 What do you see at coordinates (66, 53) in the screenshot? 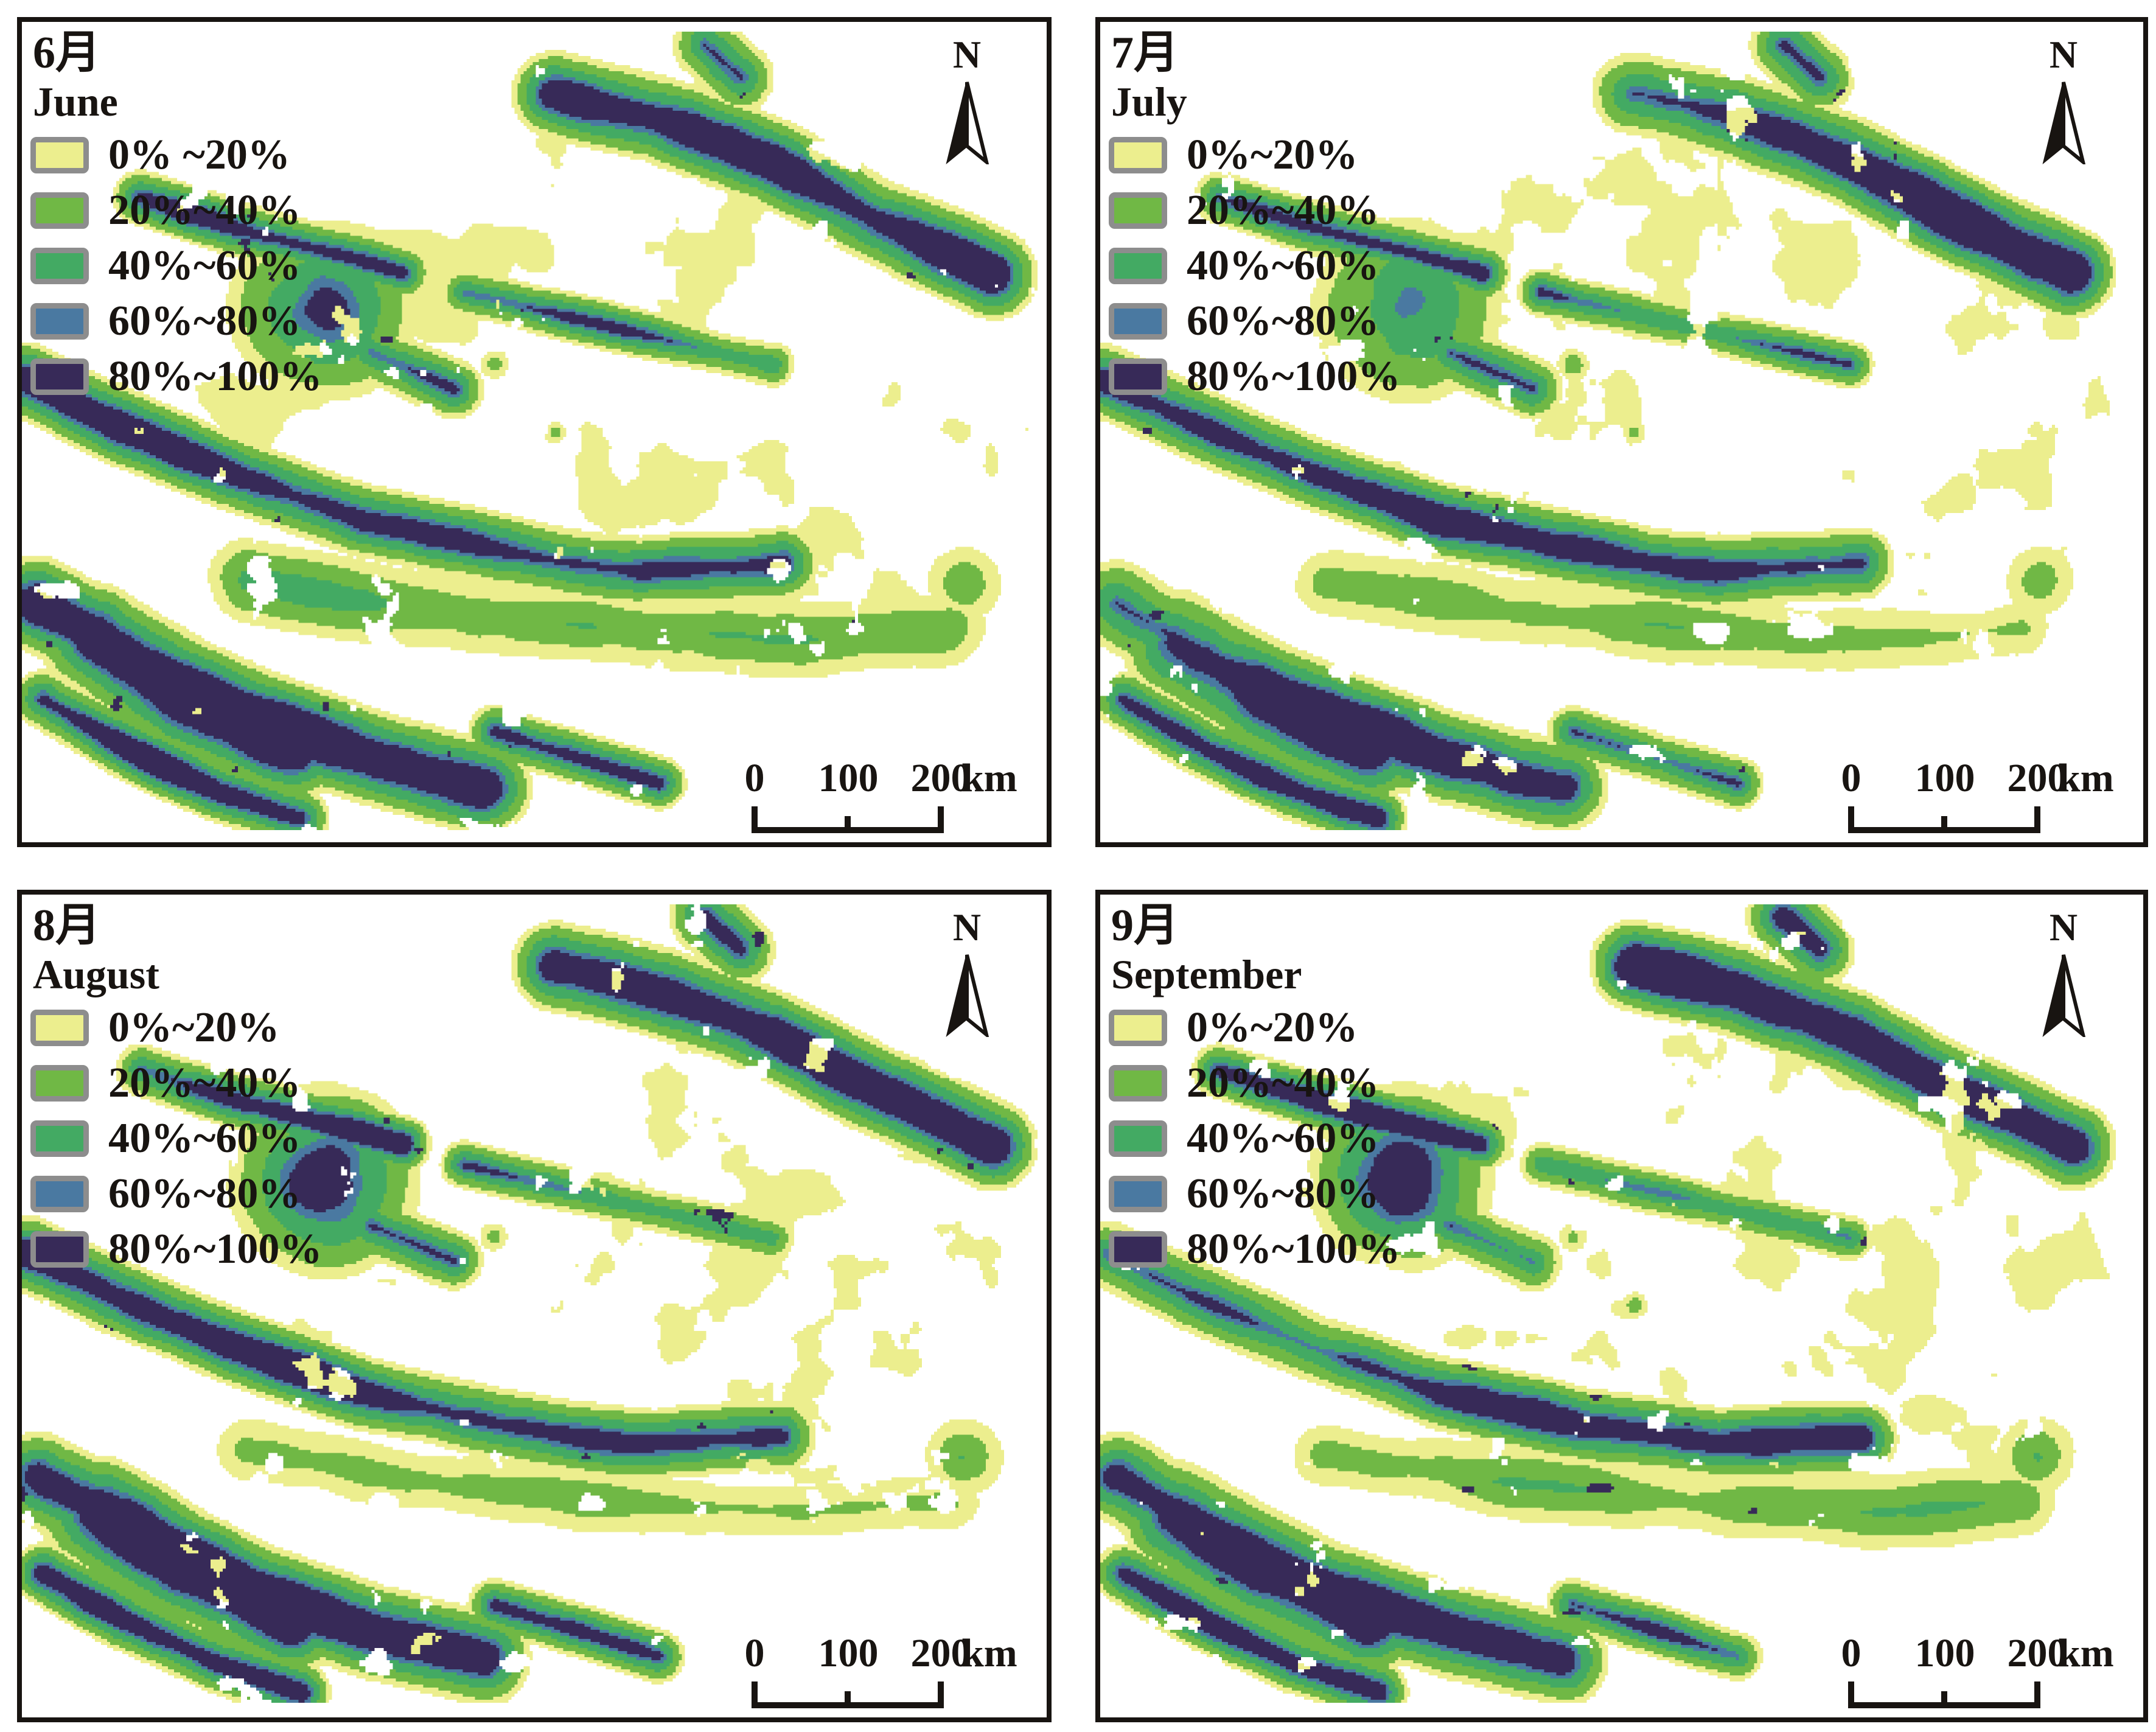
I see `panel-title-zh: 6月` at bounding box center [66, 53].